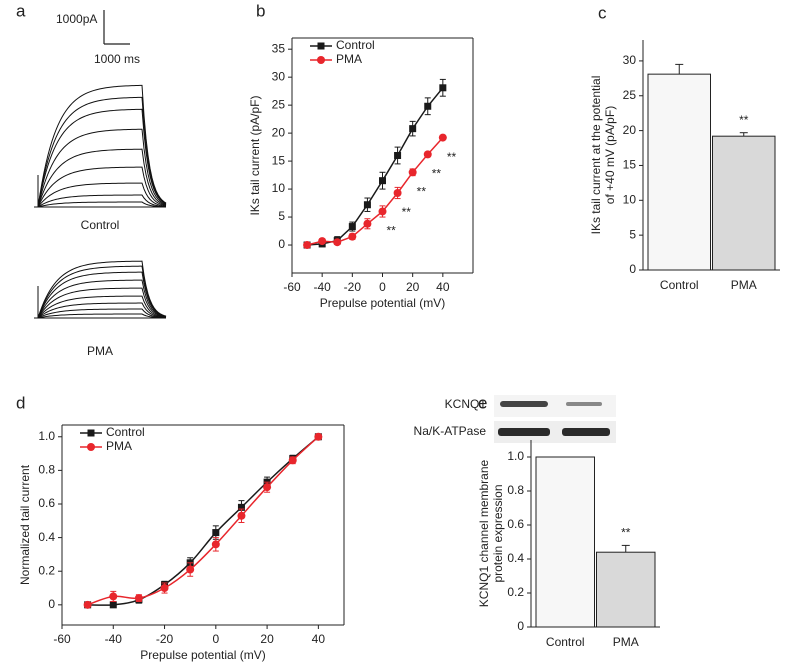 The width and height of the screenshot is (800, 669). I want to click on blot-label: Na/K-ATPase, so click(450, 431).